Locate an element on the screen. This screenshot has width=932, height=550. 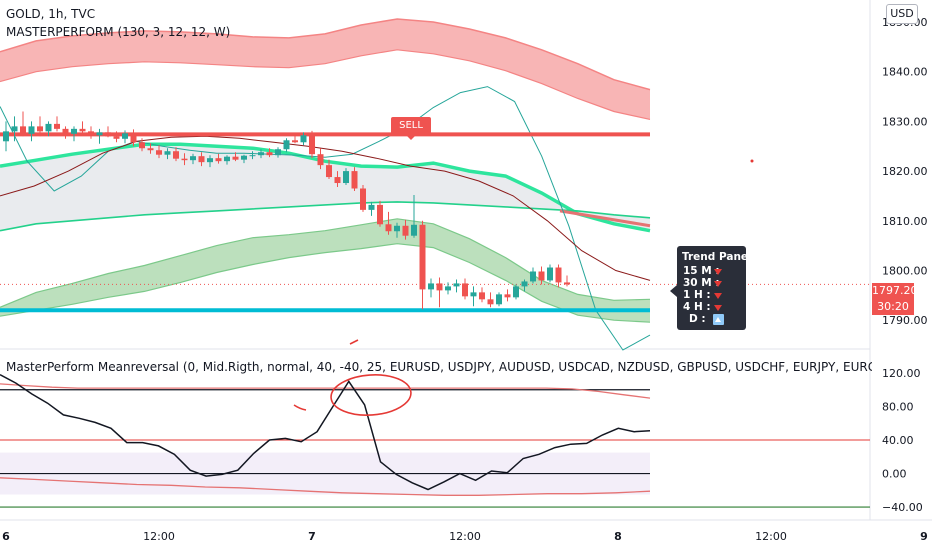
time-tick-label: 8 is located at coordinates (618, 536).